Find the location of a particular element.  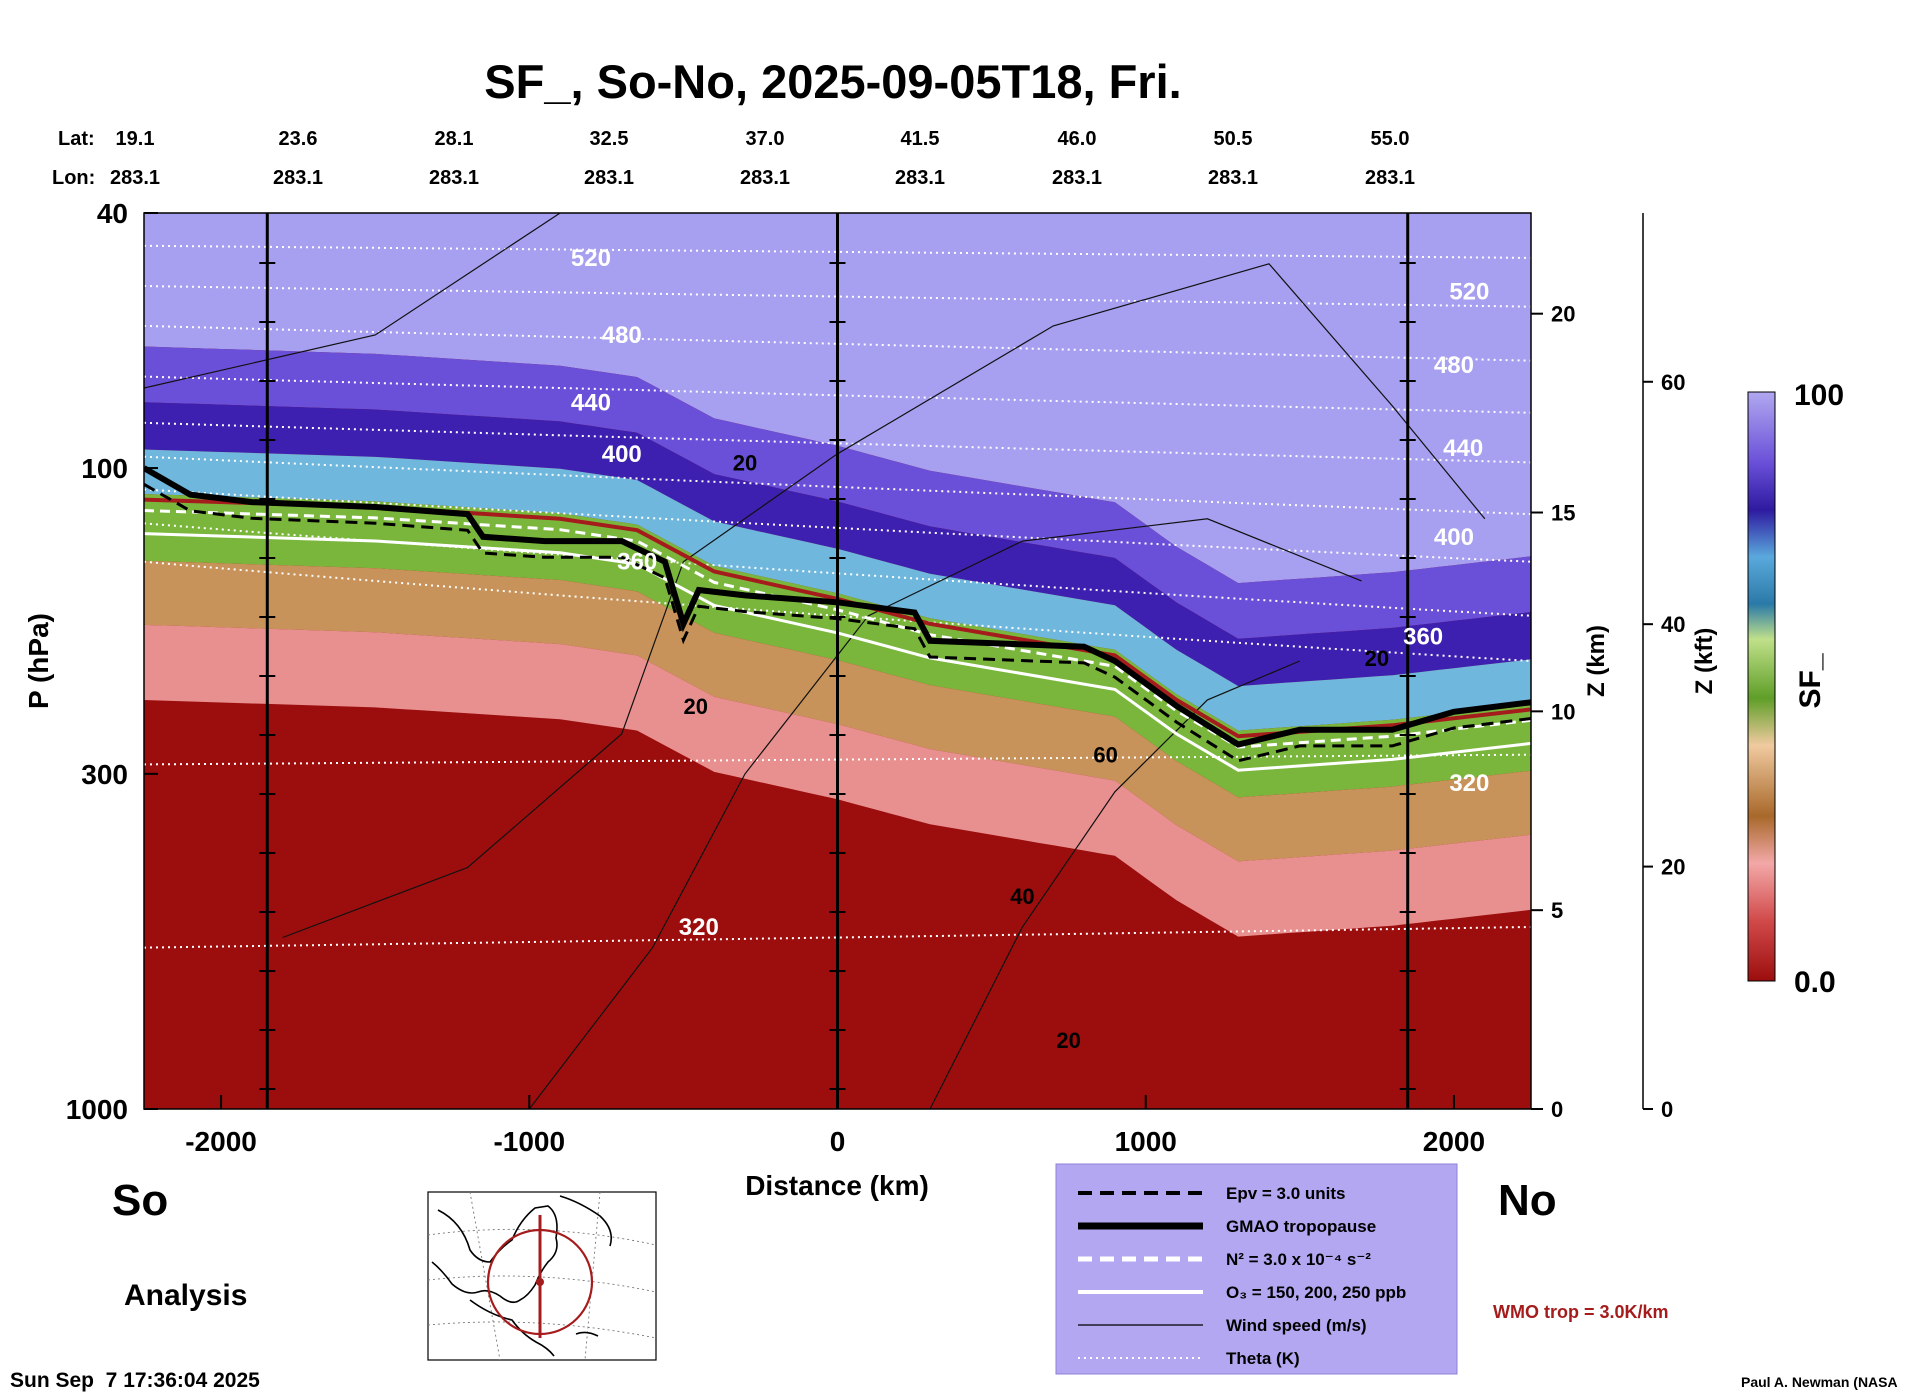

z-kft-axis-label: Z (kft) is located at coordinates (1704, 661).